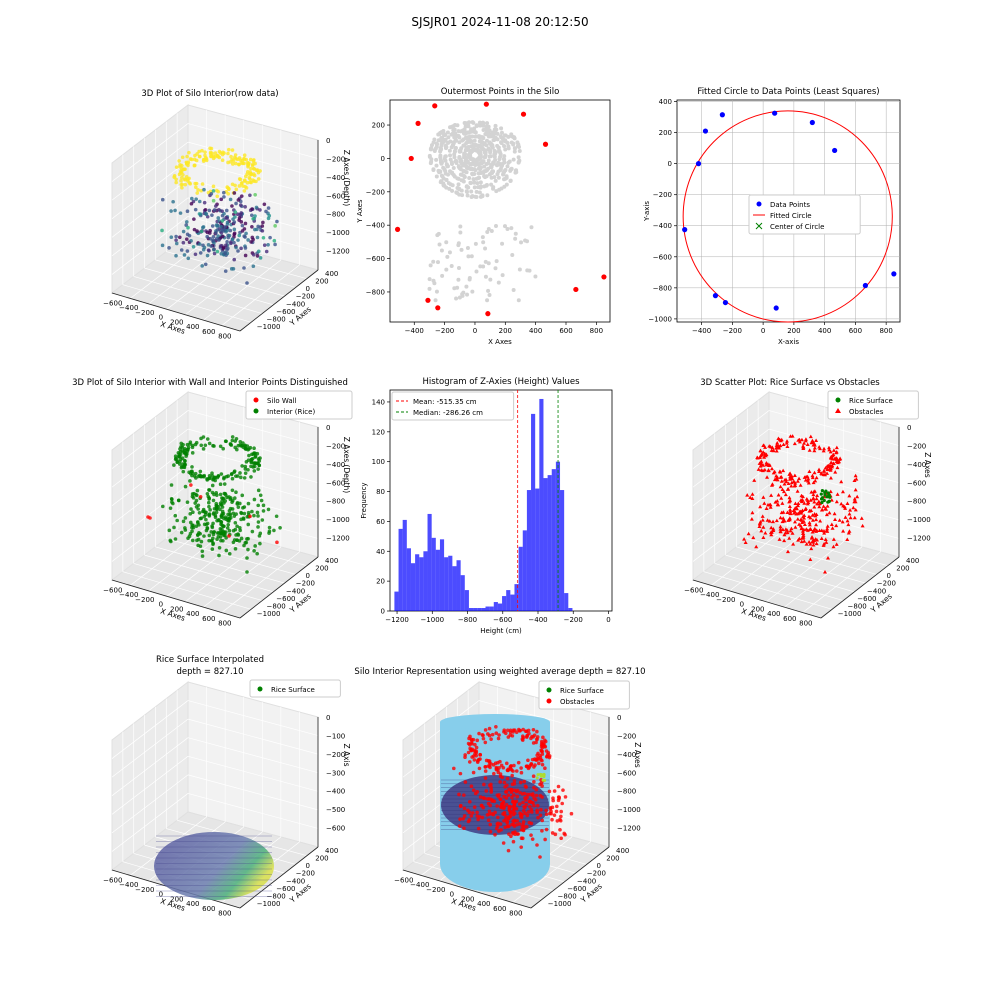 The image size is (1000, 1000). Describe the element at coordinates (176, 312) in the screenshot. I see `x-axis-line` at that location.